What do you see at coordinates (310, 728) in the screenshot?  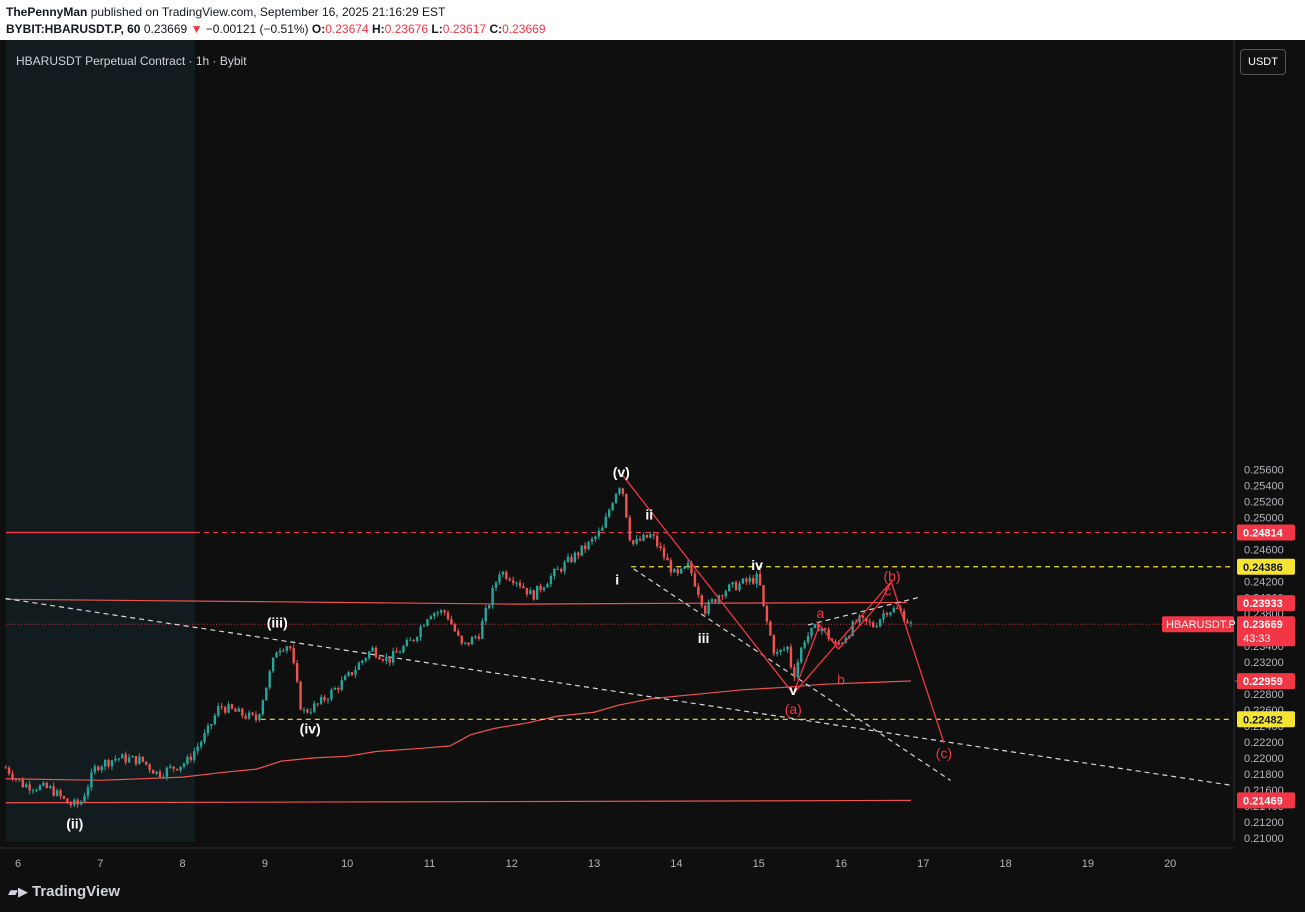 I see `wave-label: (iv)` at bounding box center [310, 728].